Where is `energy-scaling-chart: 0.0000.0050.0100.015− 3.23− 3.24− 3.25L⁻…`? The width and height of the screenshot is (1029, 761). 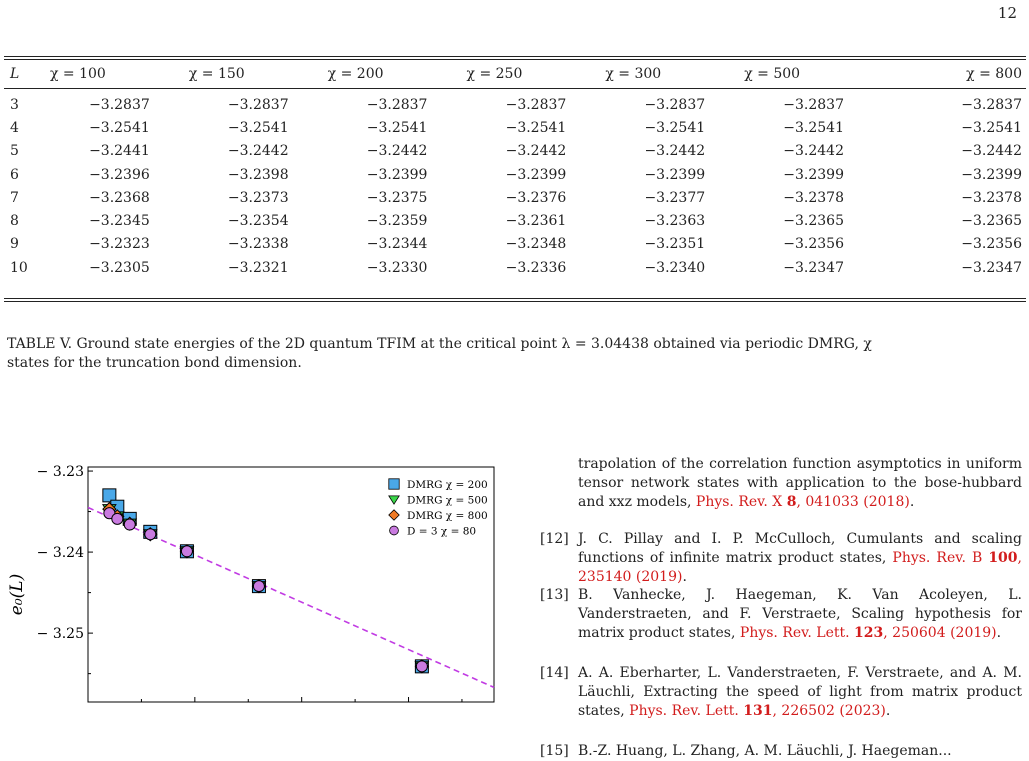
energy-scaling-chart: 0.0000.0050.0100.015− 3.23− 3.24− 3.25L⁻… is located at coordinates (251, 583).